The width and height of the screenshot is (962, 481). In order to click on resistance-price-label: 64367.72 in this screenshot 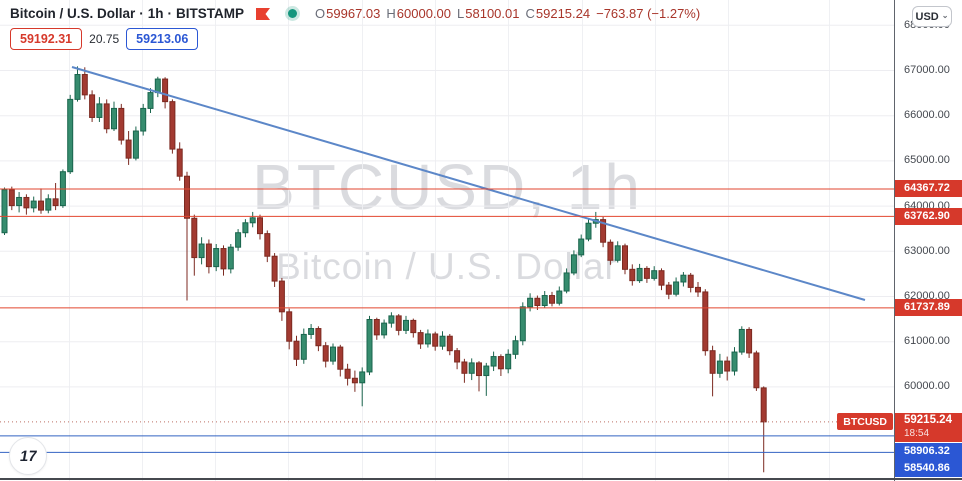, I will do `click(928, 189)`.